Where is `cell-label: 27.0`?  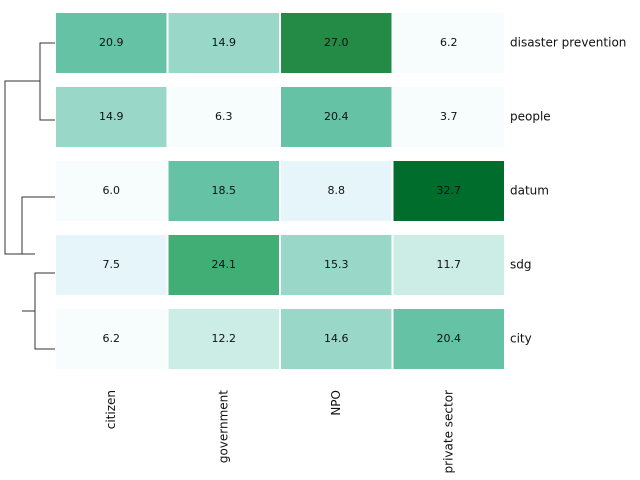 cell-label: 27.0 is located at coordinates (336, 42).